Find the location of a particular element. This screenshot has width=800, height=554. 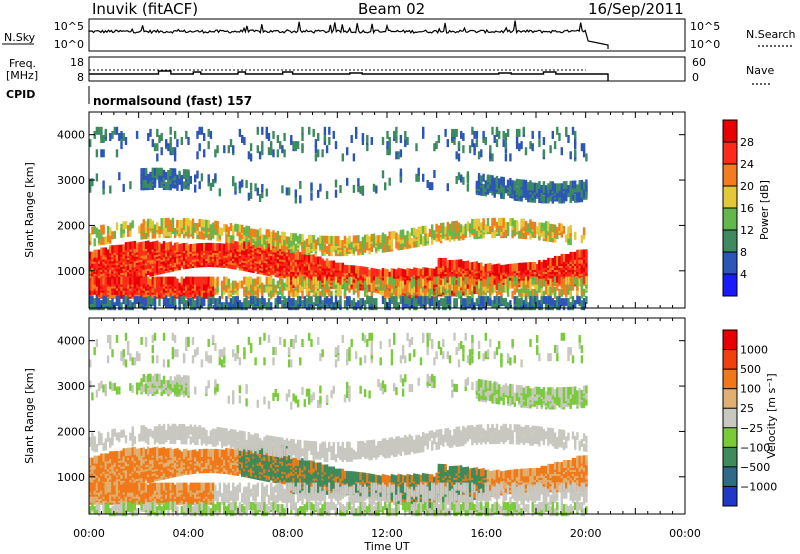

freq-strip-frame is located at coordinates (387, 69).